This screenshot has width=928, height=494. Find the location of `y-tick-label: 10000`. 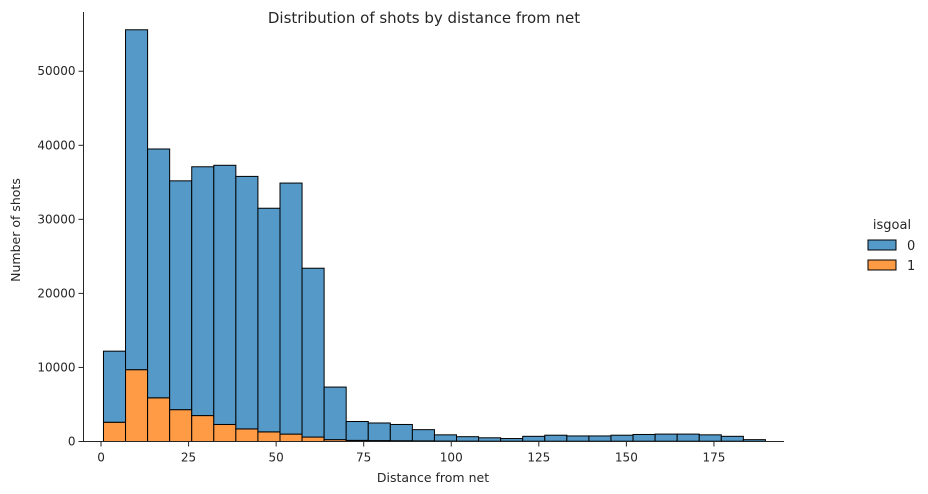

y-tick-label: 10000 is located at coordinates (56, 367).